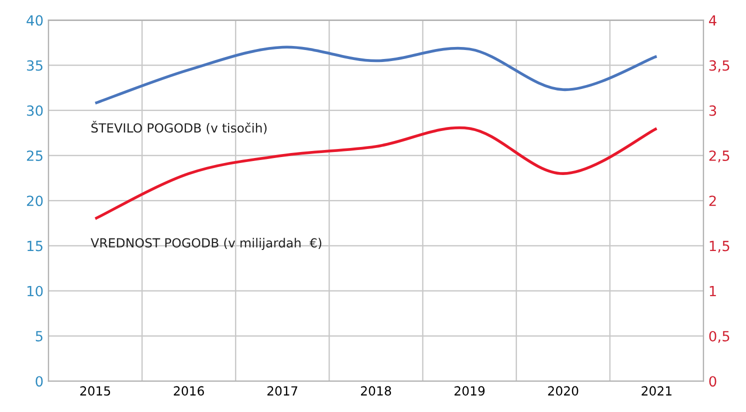 This screenshot has width=746, height=412. What do you see at coordinates (719, 156) in the screenshot?
I see `y2-tick-label: 2,5` at bounding box center [719, 156].